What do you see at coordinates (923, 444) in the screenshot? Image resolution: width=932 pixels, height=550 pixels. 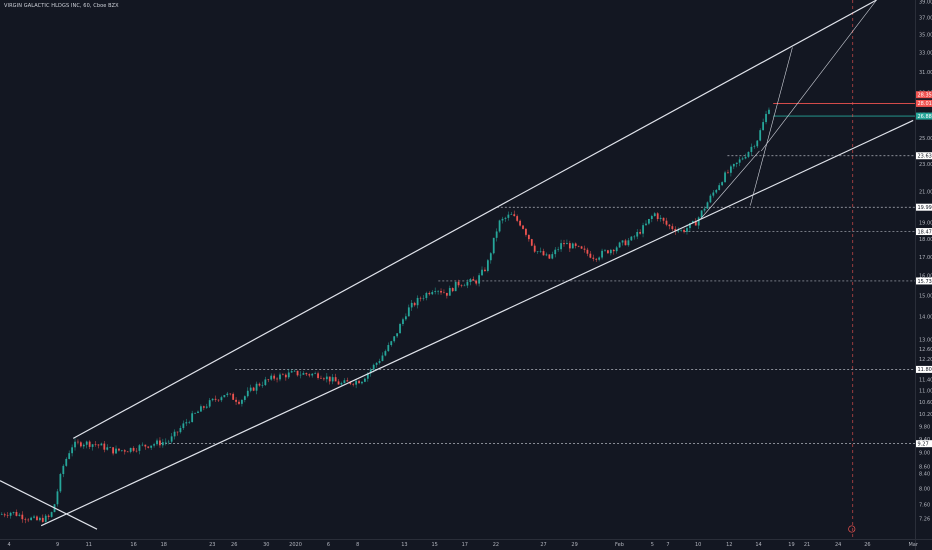 I see `price-tag-label: 9.27` at bounding box center [923, 444].